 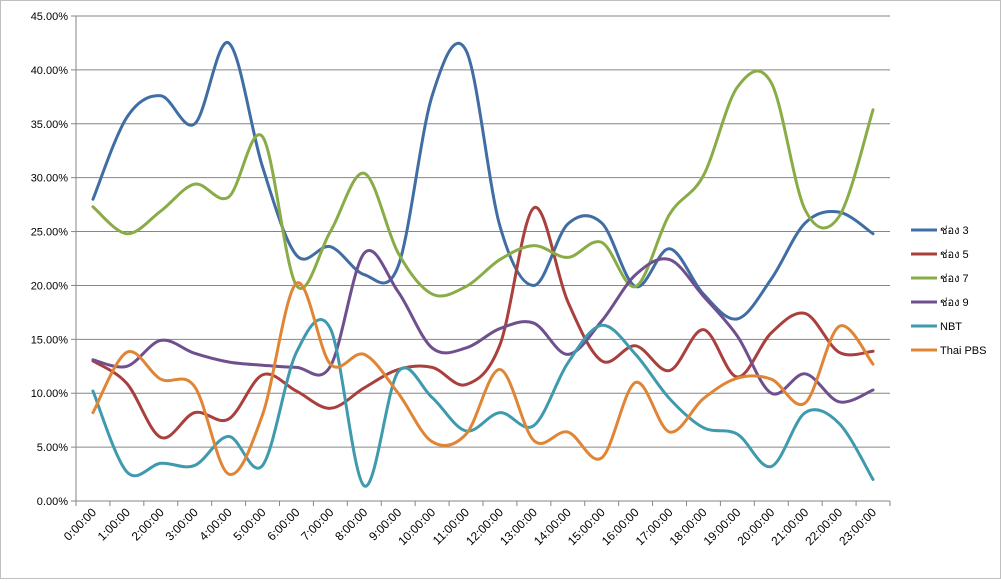 What do you see at coordinates (954, 279) in the screenshot?
I see `legend-label: ช่อง 7` at bounding box center [954, 279].